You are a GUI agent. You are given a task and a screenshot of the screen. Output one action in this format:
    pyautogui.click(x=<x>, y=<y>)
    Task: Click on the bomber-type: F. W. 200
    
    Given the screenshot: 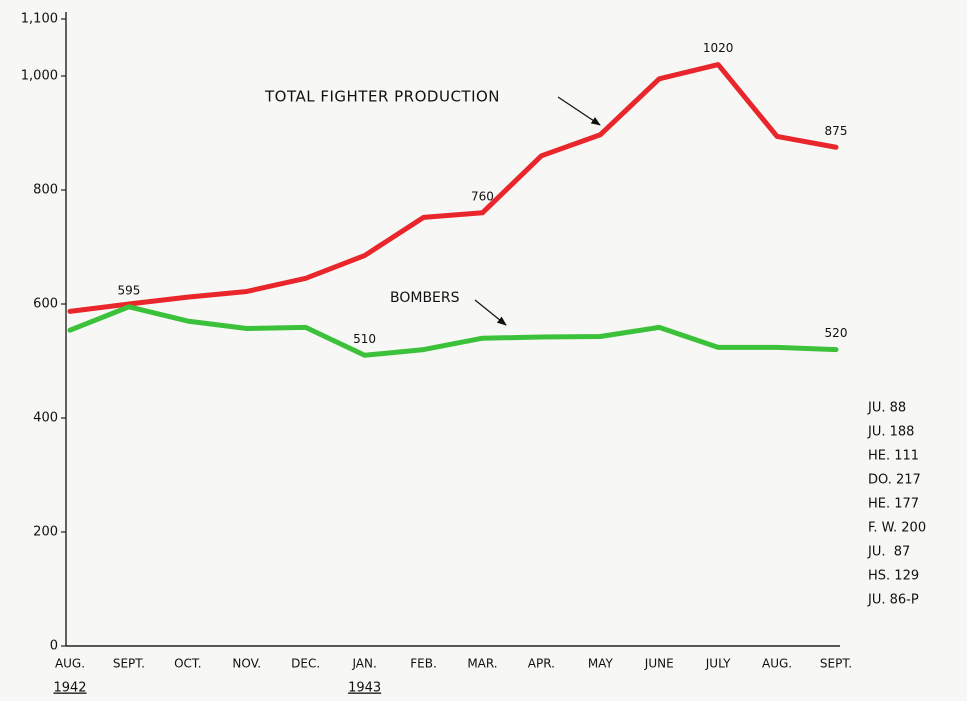 What is the action you would take?
    pyautogui.click(x=897, y=528)
    